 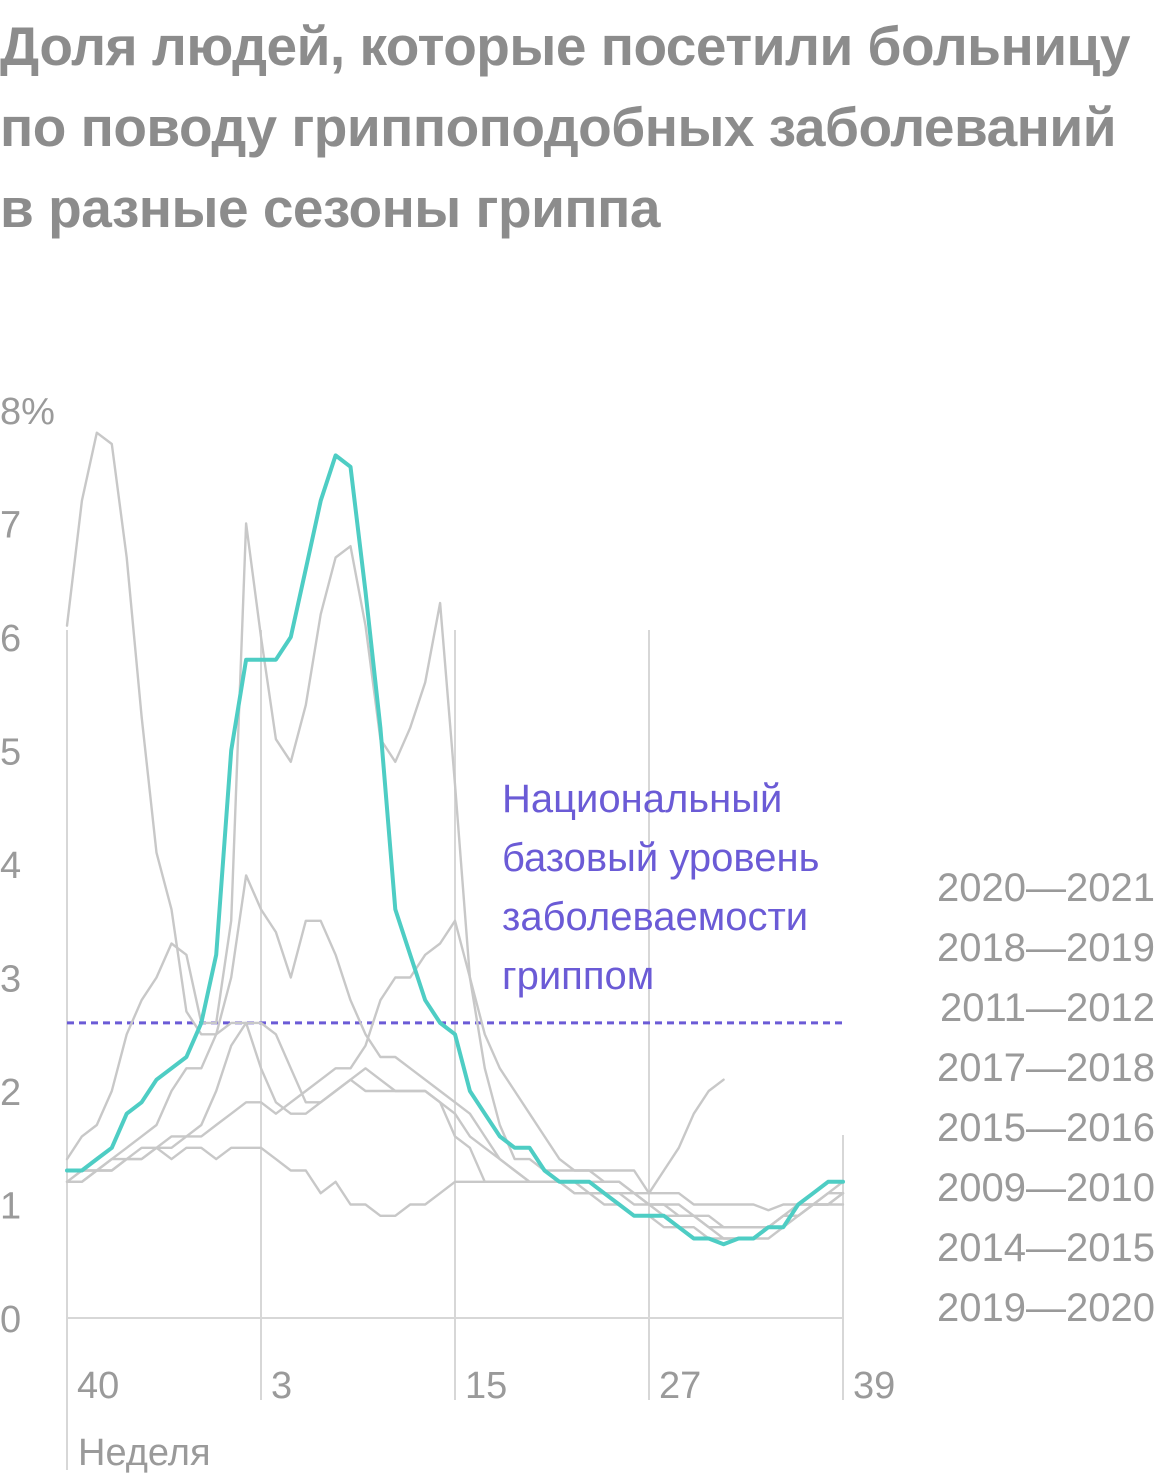 I want to click on y-tick-label: 4, so click(x=10, y=866).